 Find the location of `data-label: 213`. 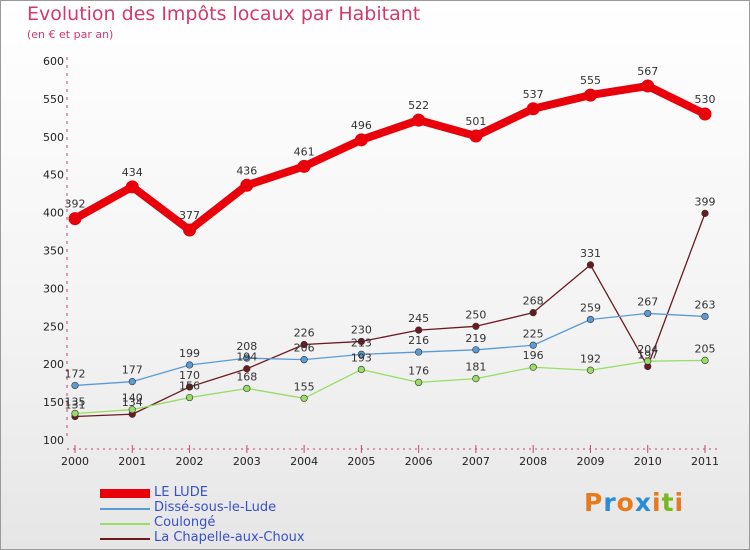

data-label: 213 is located at coordinates (361, 342).